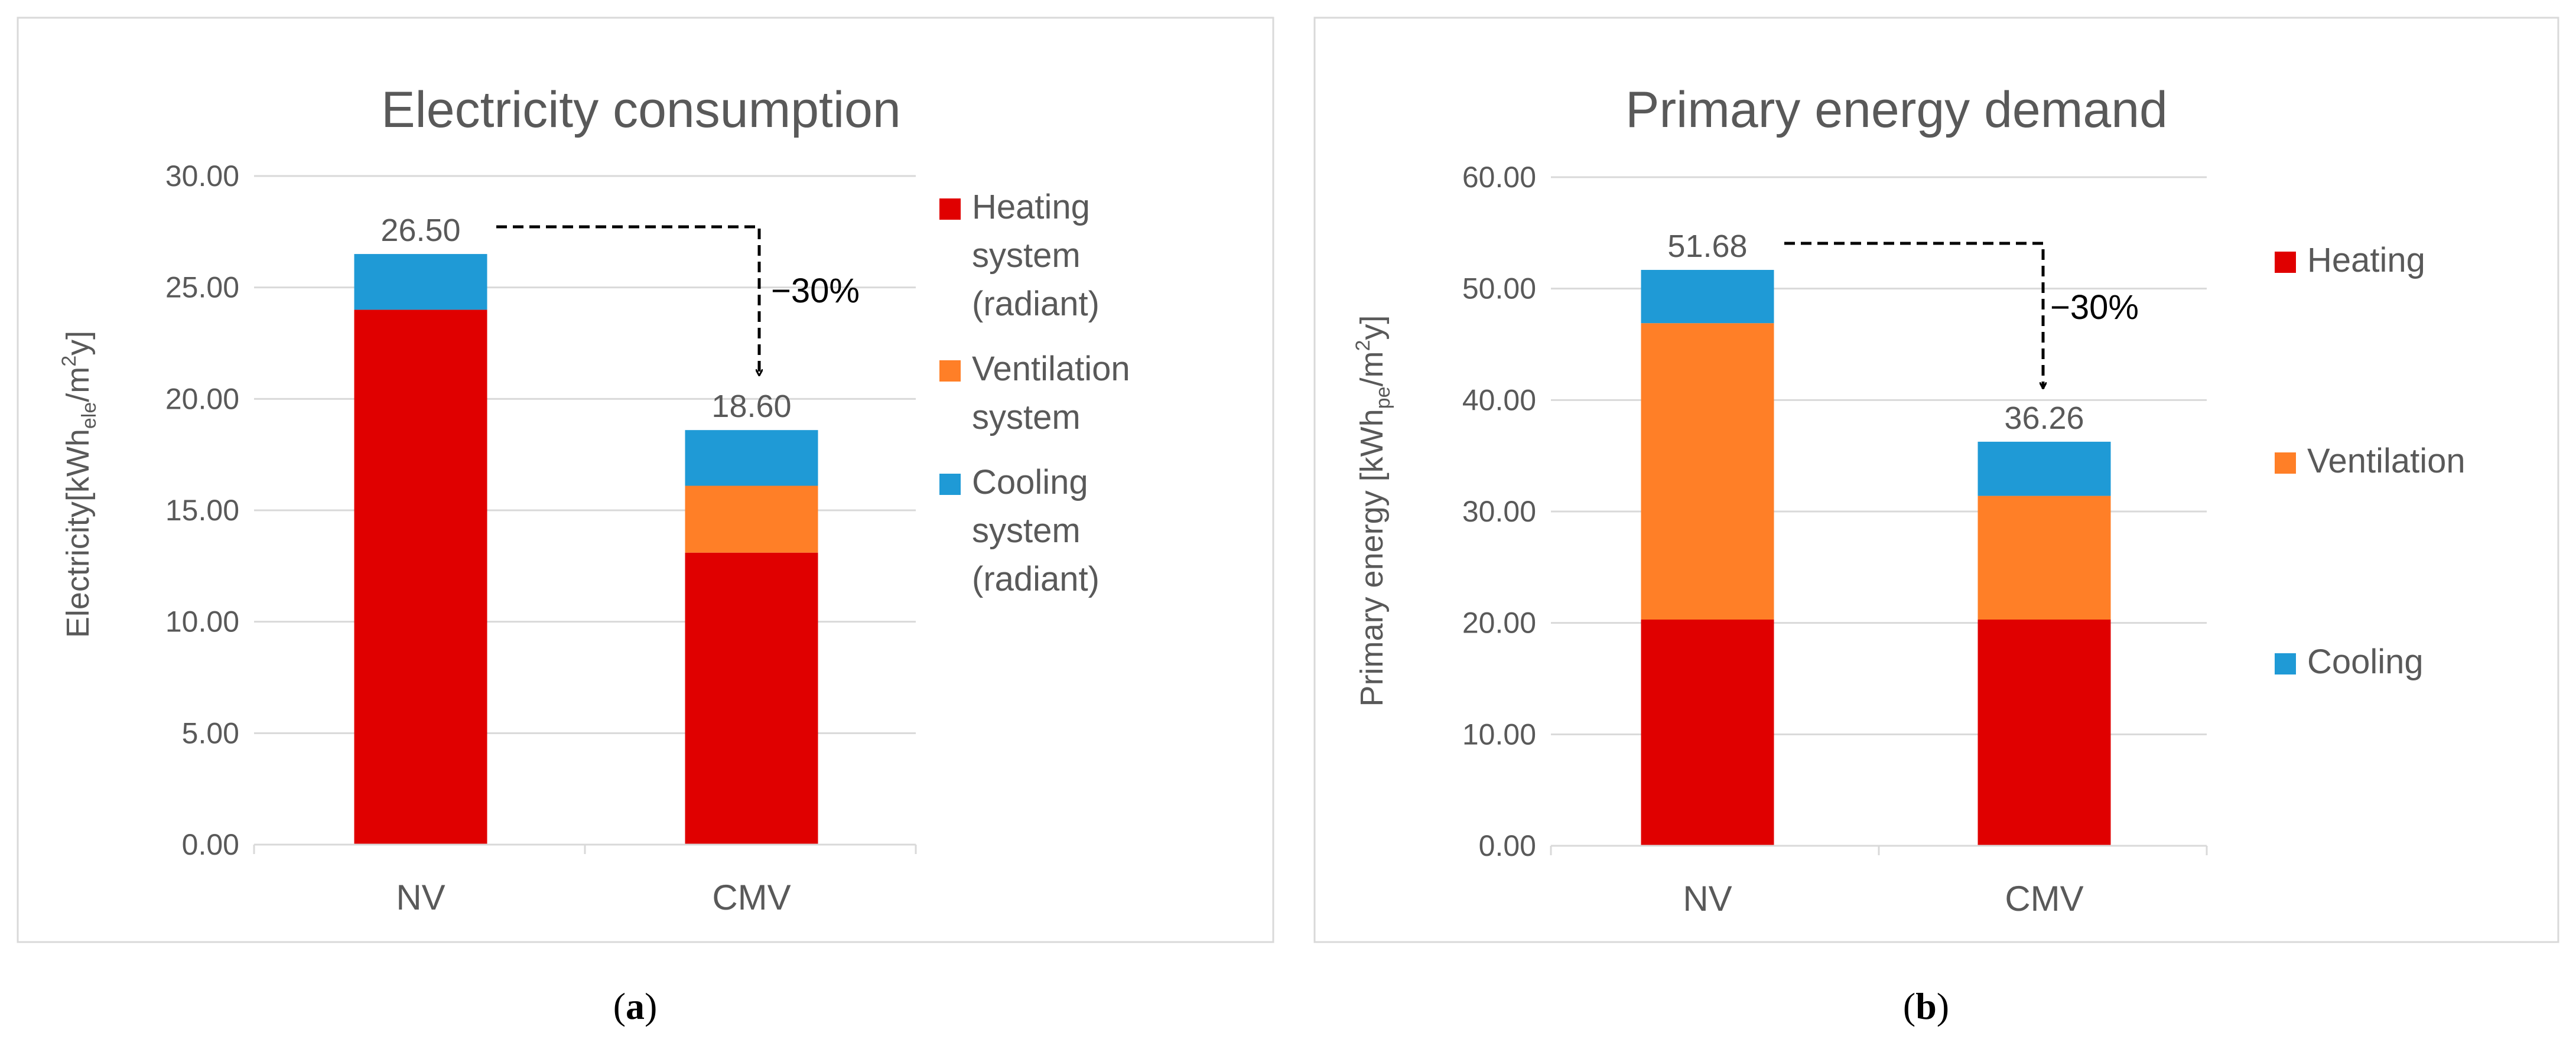  Describe the element at coordinates (1499, 400) in the screenshot. I see `y-tick-label: 40.00` at that location.